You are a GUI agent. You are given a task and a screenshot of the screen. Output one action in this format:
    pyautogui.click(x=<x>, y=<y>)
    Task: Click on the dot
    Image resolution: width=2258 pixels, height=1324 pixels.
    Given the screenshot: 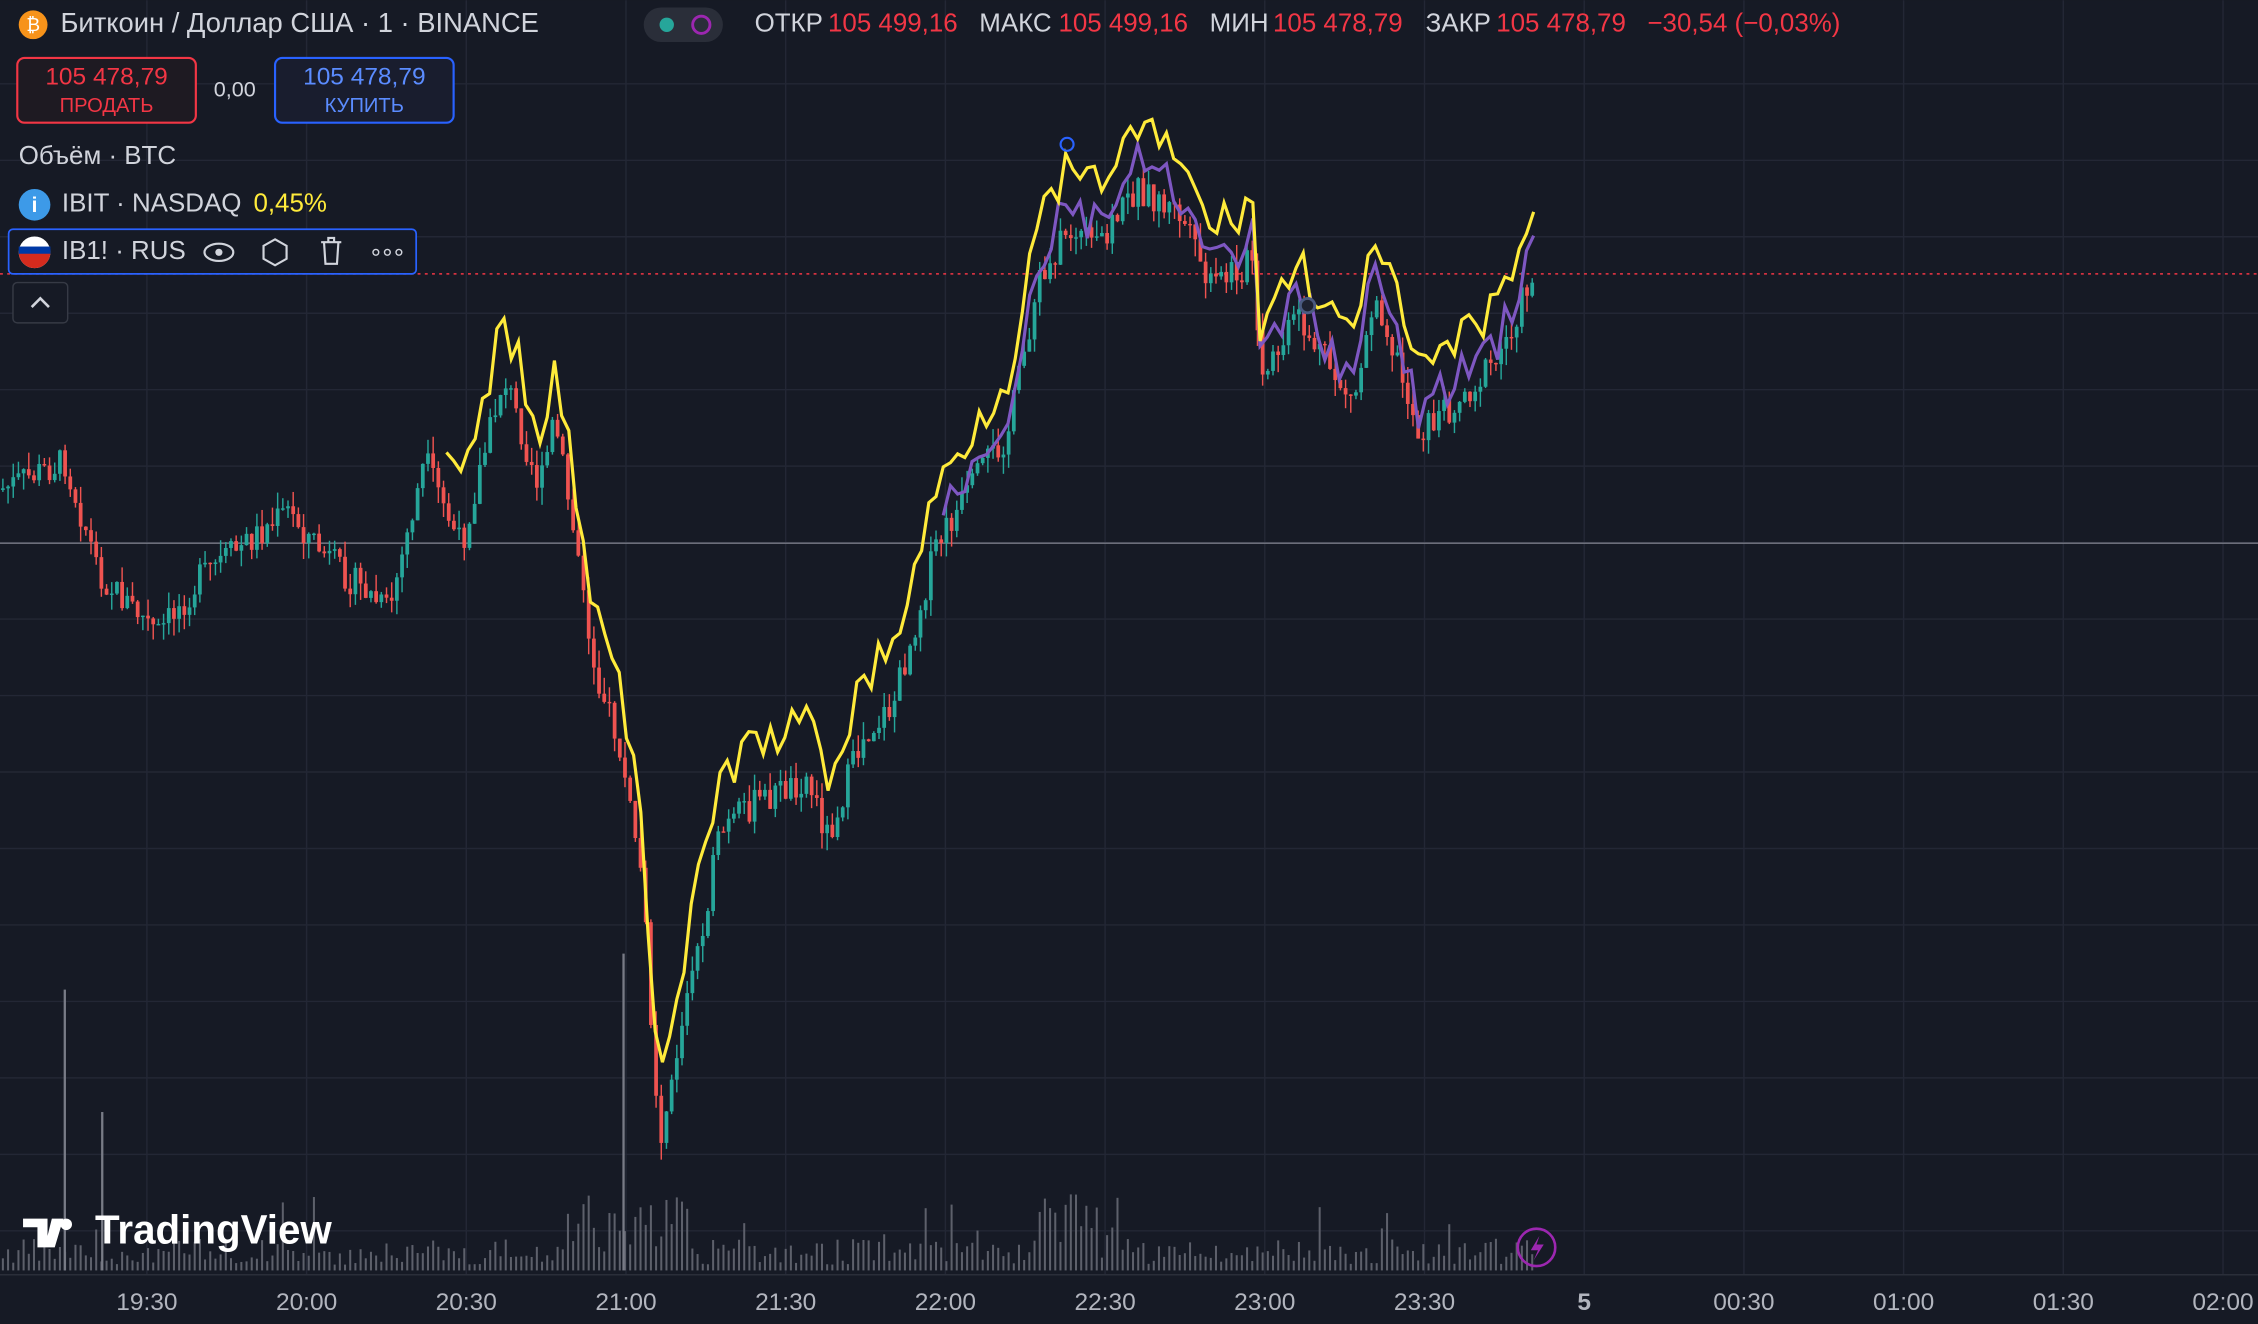 What is the action you would take?
    pyautogui.click(x=399, y=252)
    